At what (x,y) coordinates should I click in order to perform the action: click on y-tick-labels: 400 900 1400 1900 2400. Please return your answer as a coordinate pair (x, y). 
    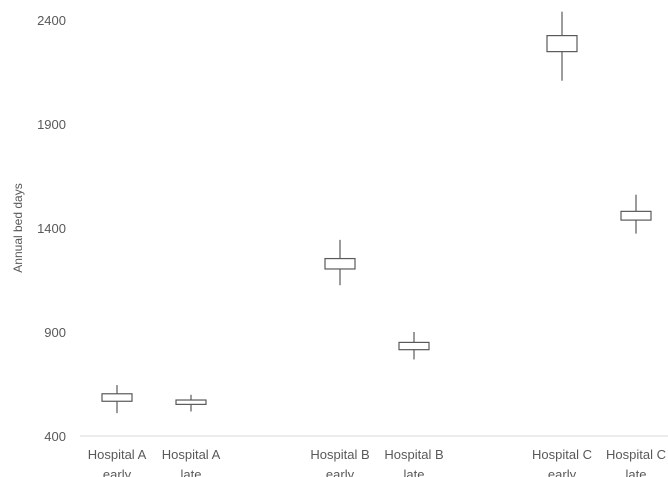
    Looking at the image, I should click on (51, 228).